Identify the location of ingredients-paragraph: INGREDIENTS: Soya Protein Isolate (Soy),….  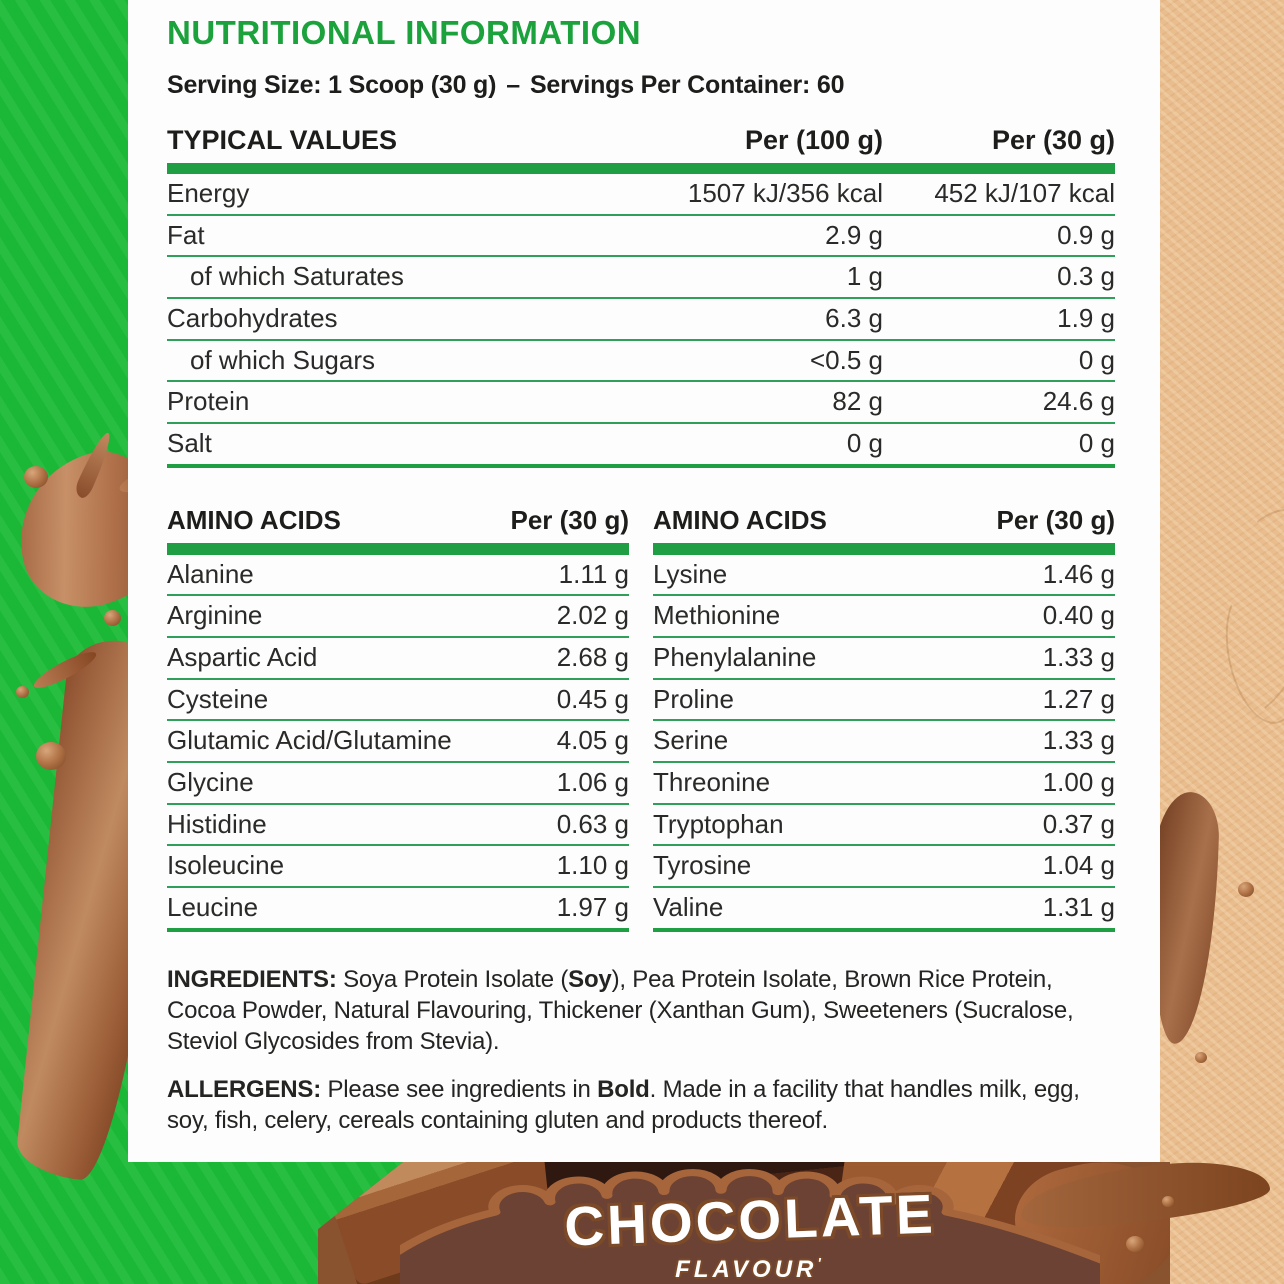
(641, 1010).